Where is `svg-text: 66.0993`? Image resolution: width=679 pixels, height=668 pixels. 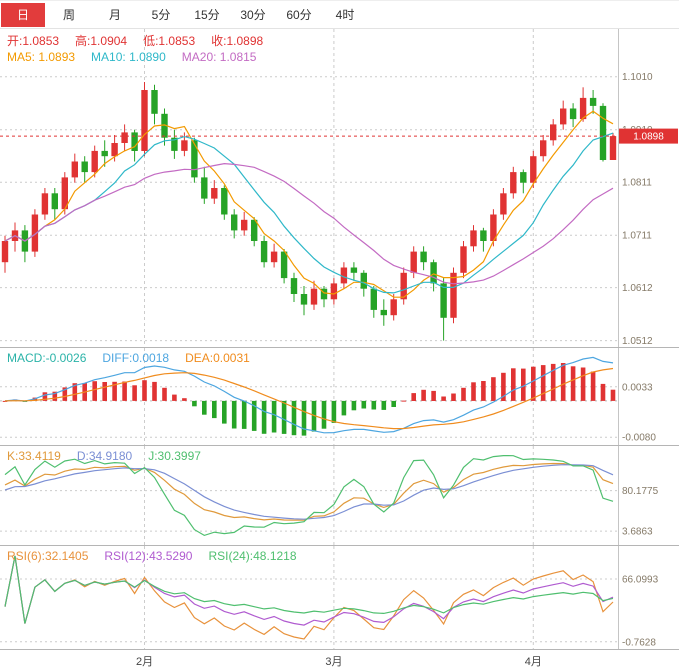
svg-text: 66.0993 is located at coordinates (640, 580).